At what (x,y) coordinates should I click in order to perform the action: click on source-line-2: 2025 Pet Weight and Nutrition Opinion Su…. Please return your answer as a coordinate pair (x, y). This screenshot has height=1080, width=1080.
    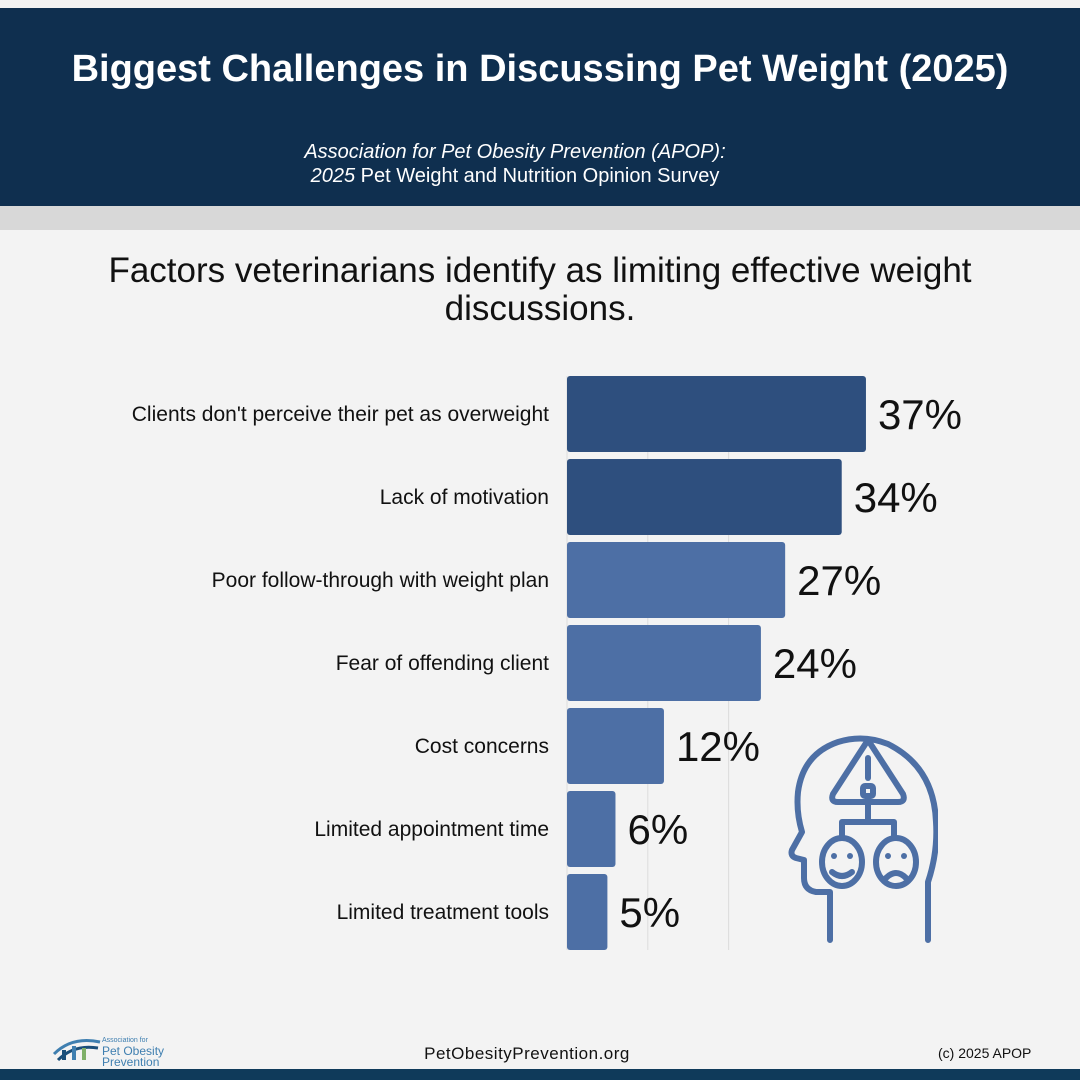
    Looking at the image, I should click on (515, 176).